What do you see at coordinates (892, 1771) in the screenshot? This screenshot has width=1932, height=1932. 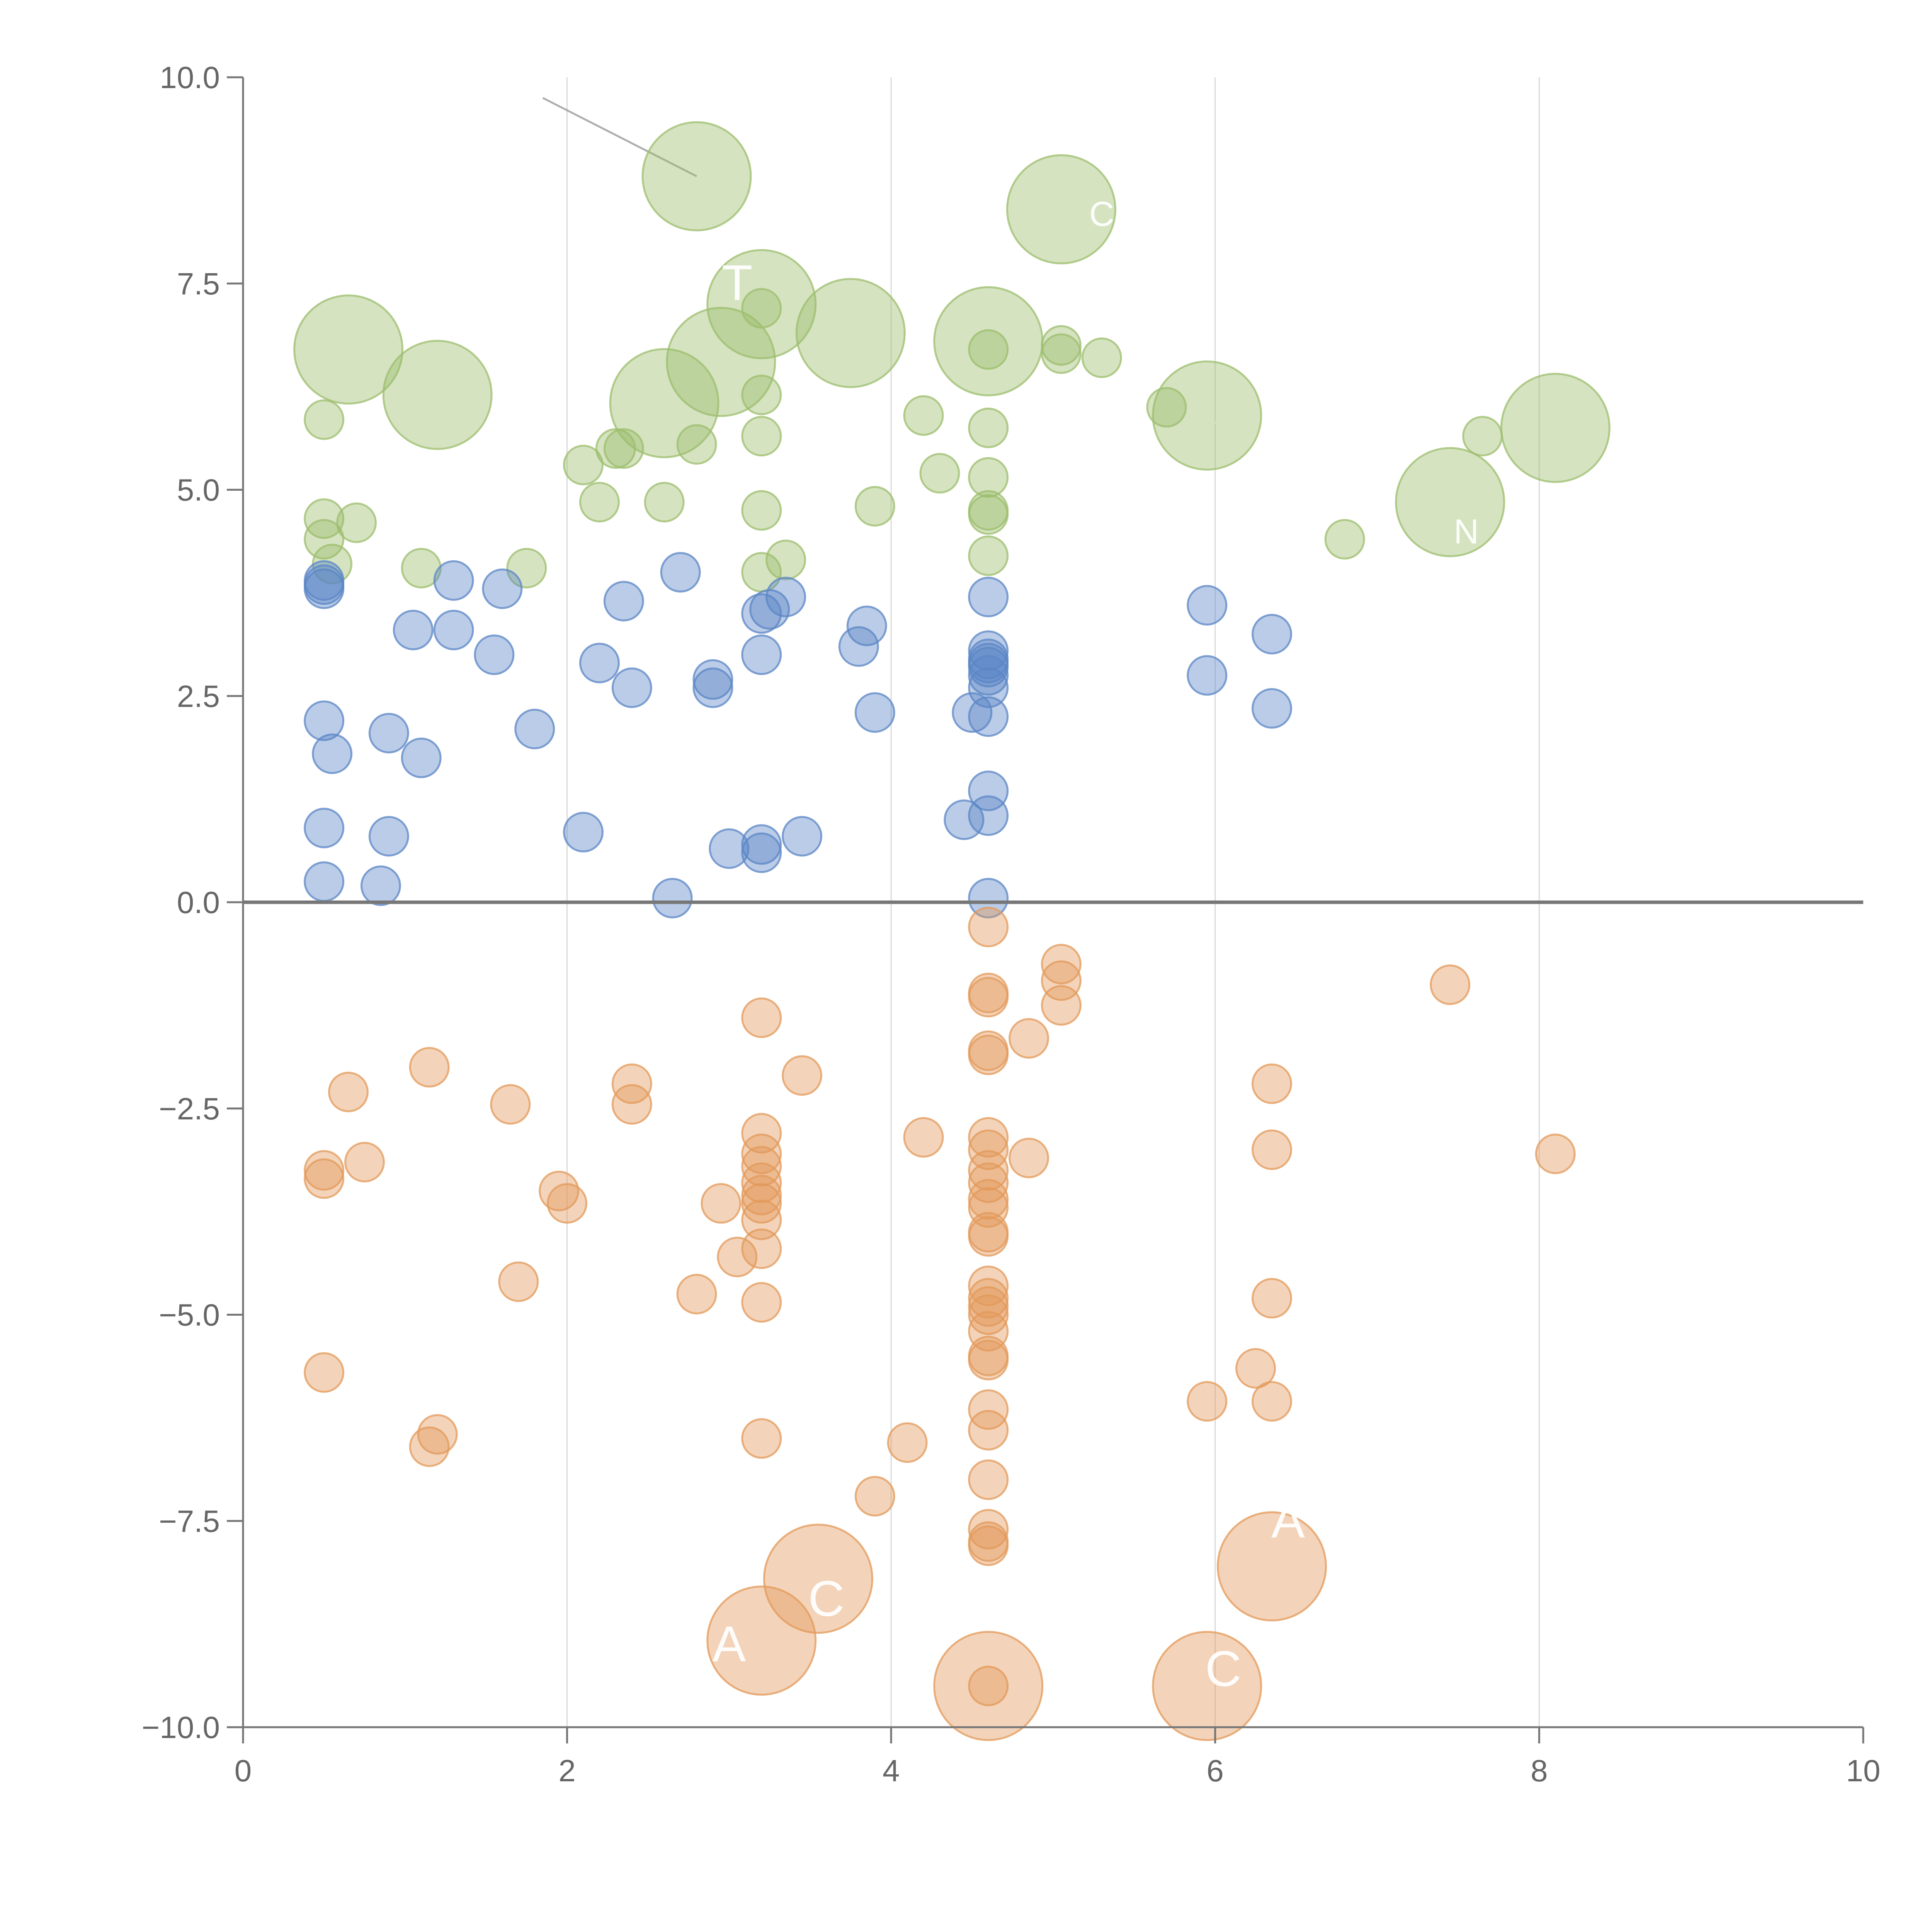 I see `x-tick-label: 4` at bounding box center [892, 1771].